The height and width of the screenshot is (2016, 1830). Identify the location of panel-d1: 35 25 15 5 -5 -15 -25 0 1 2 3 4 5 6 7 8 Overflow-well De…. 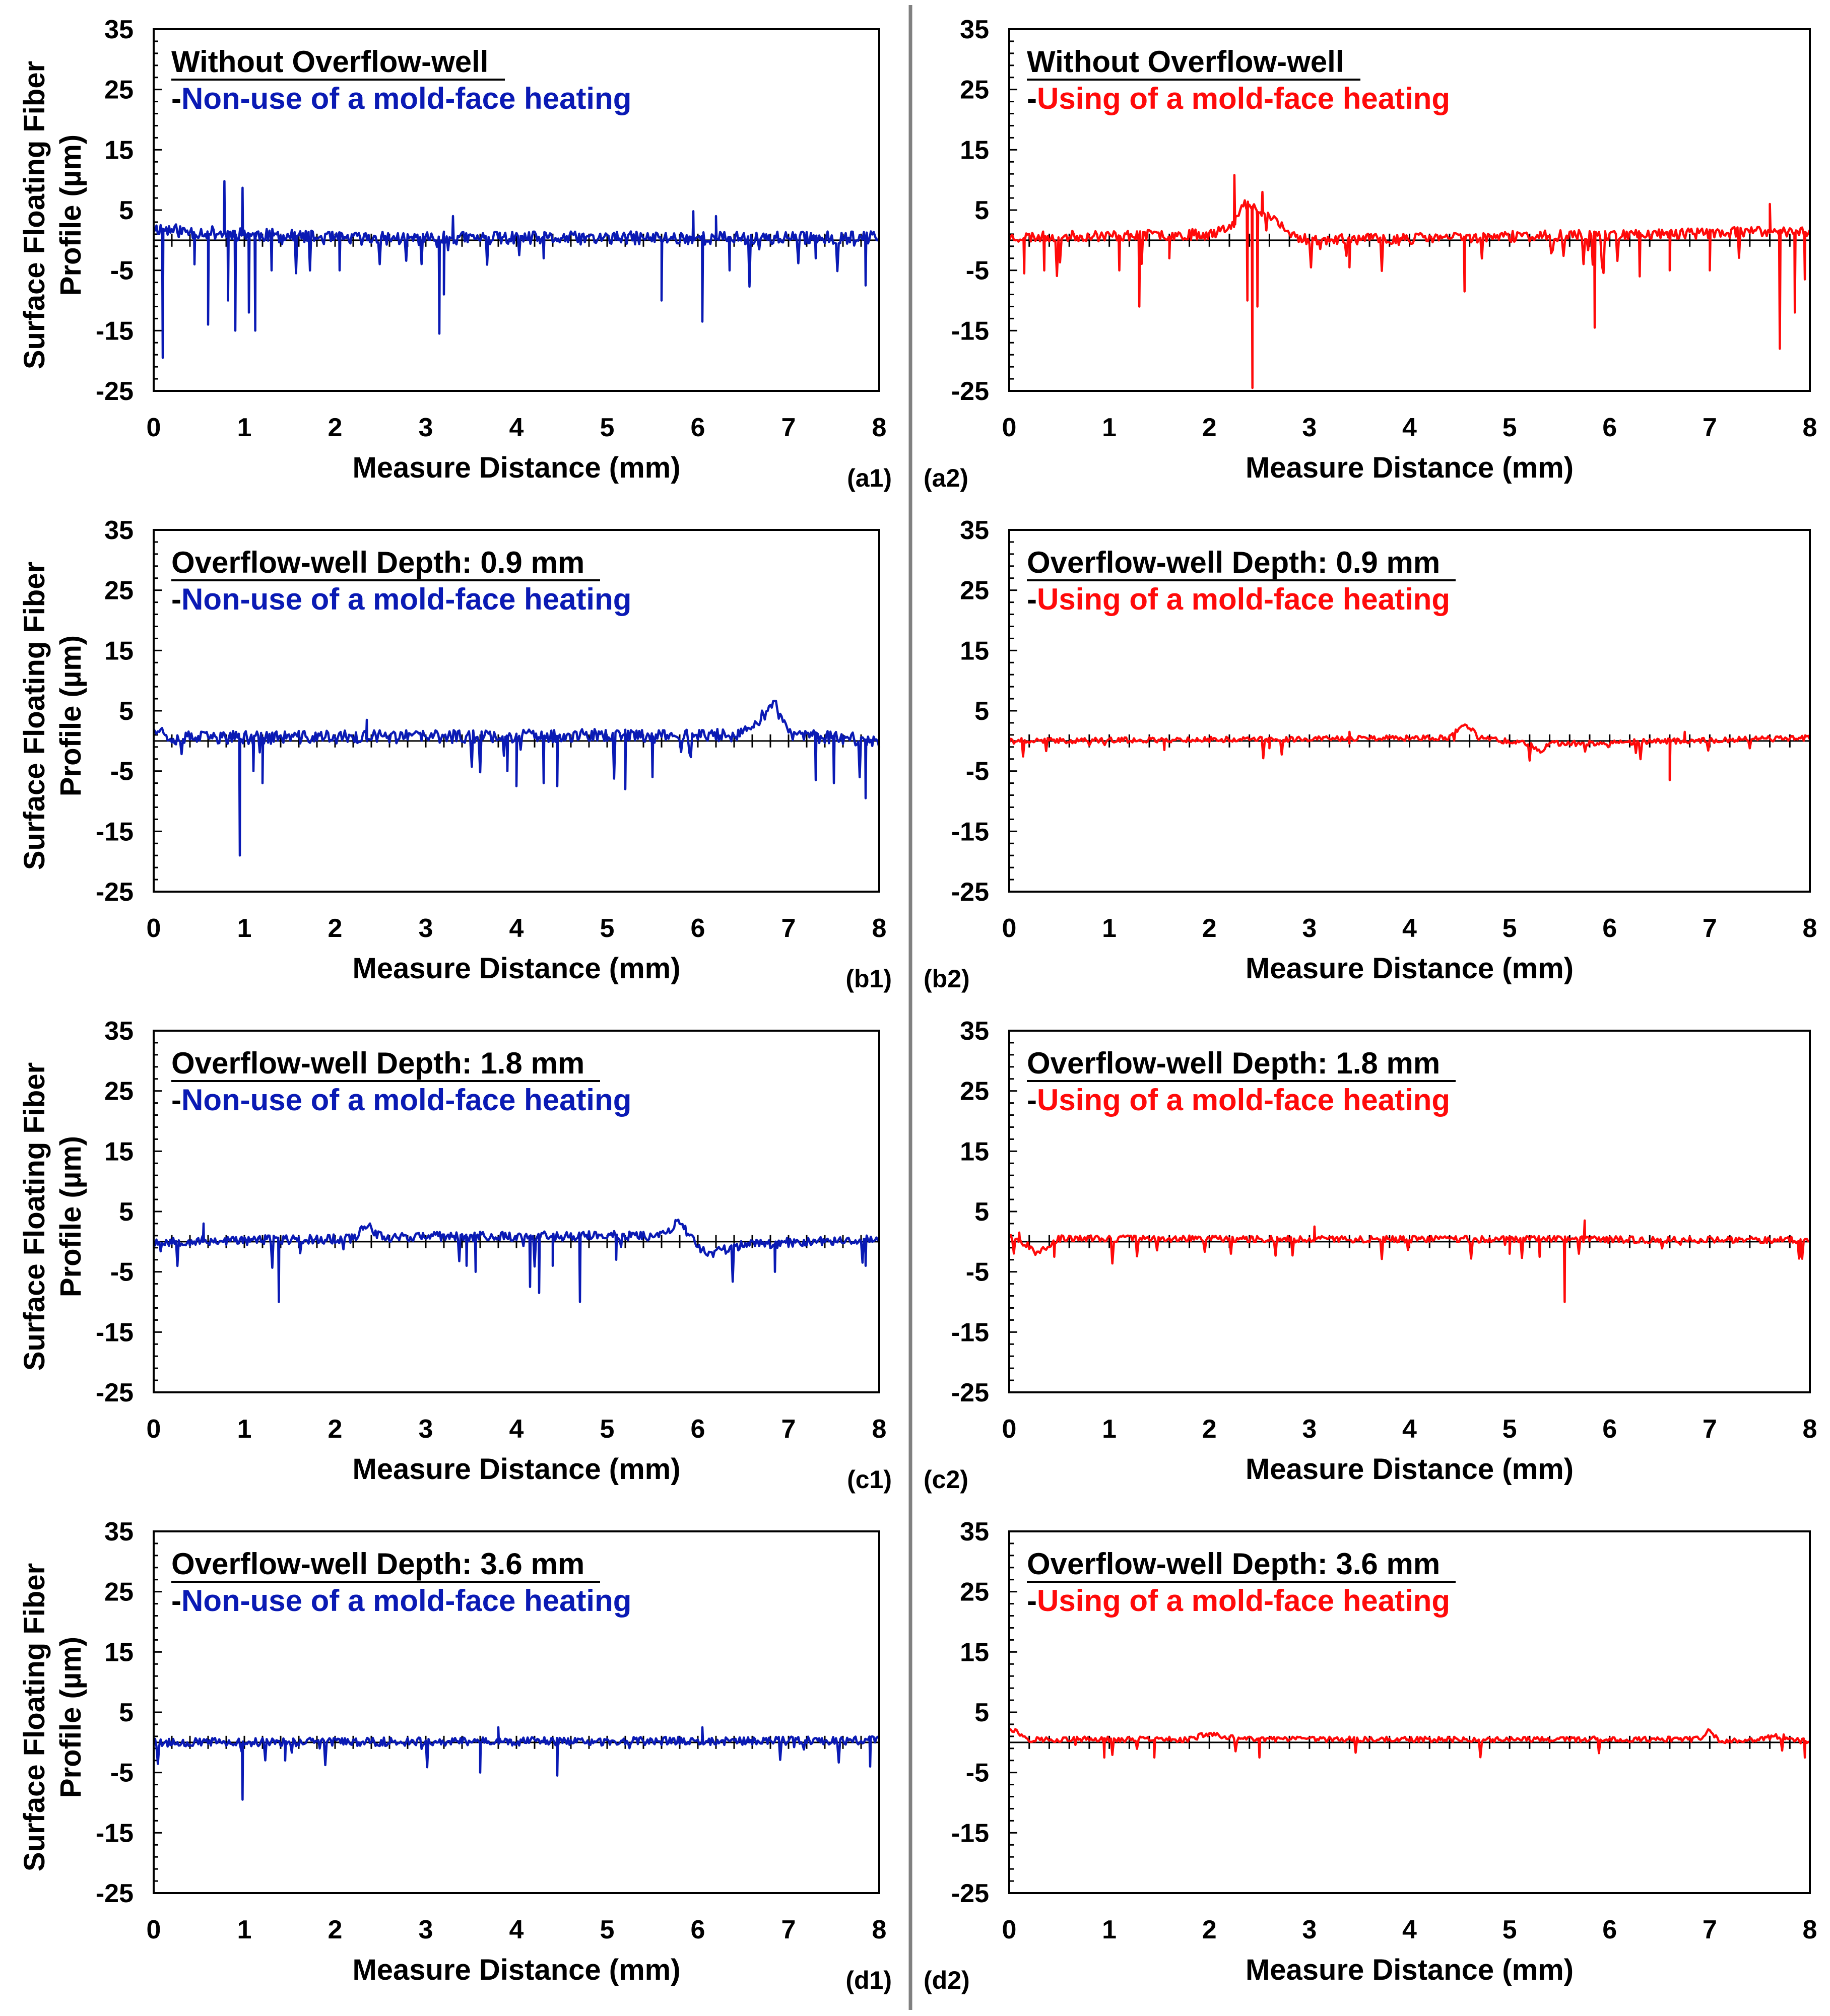
(455, 1755).